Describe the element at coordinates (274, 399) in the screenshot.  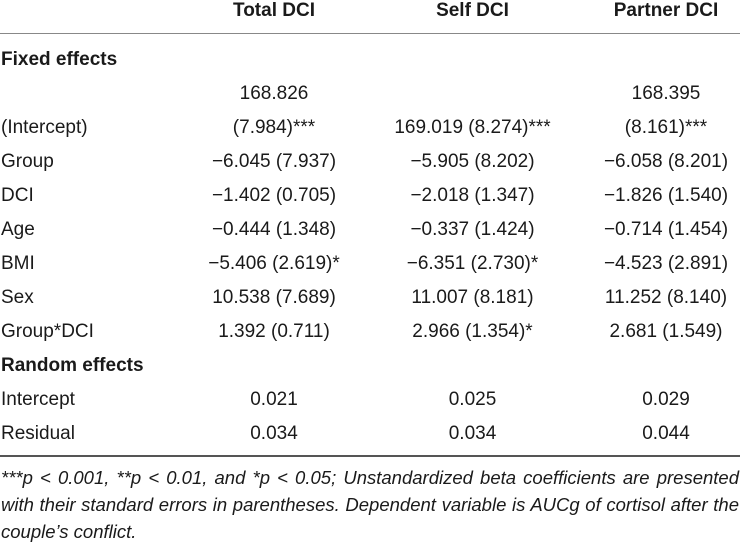
I see `cell-total: 0.021` at that location.